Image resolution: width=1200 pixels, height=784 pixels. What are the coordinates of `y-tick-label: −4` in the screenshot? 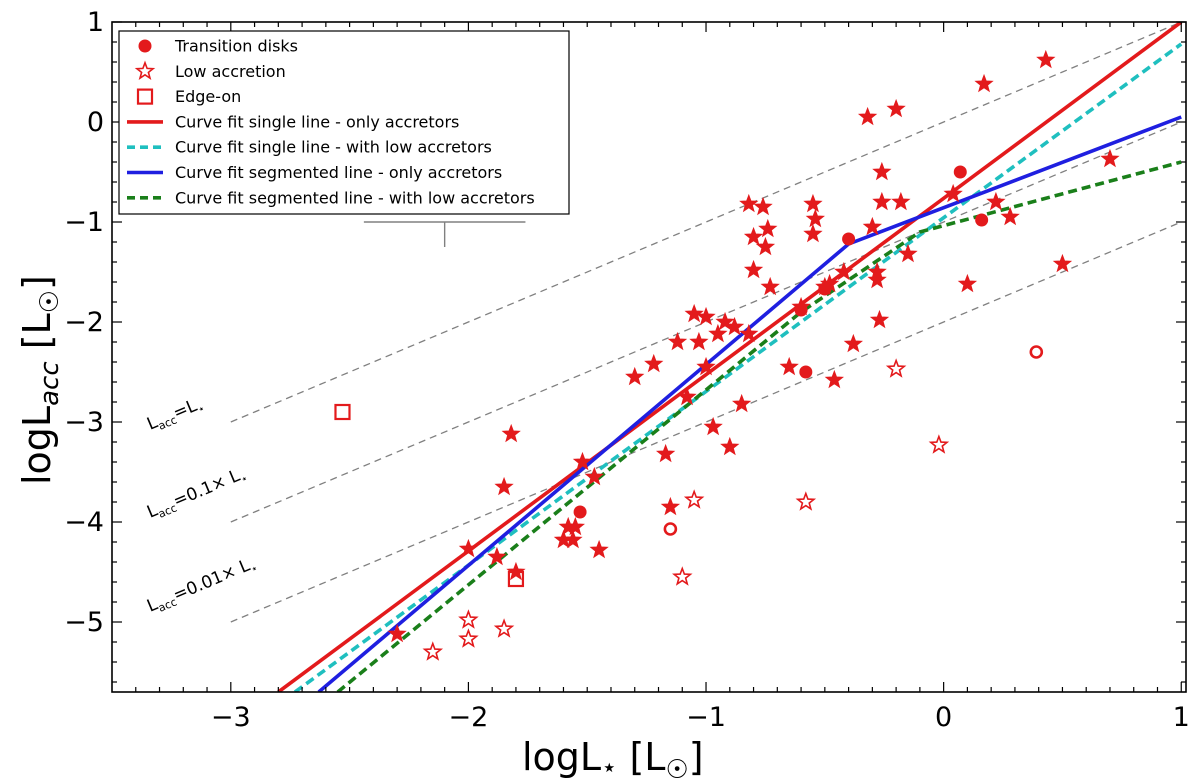 It's located at (84, 522).